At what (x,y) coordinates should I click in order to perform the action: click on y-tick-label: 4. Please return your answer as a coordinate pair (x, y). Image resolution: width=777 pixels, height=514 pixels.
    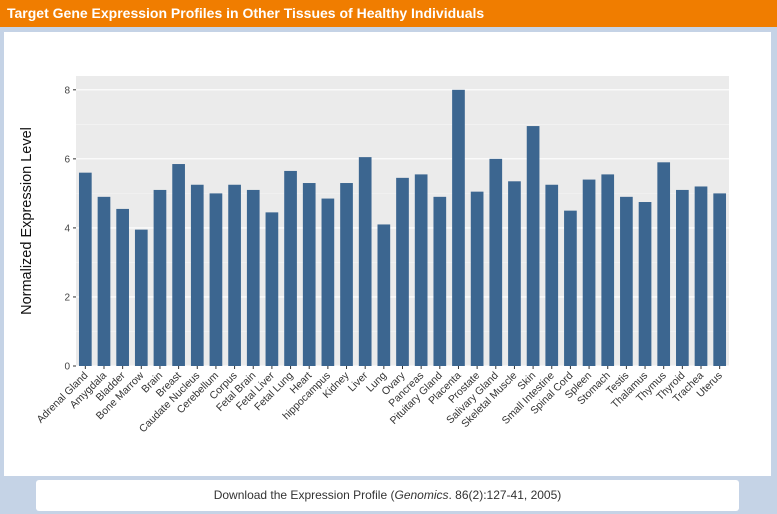
    Looking at the image, I should click on (67, 228).